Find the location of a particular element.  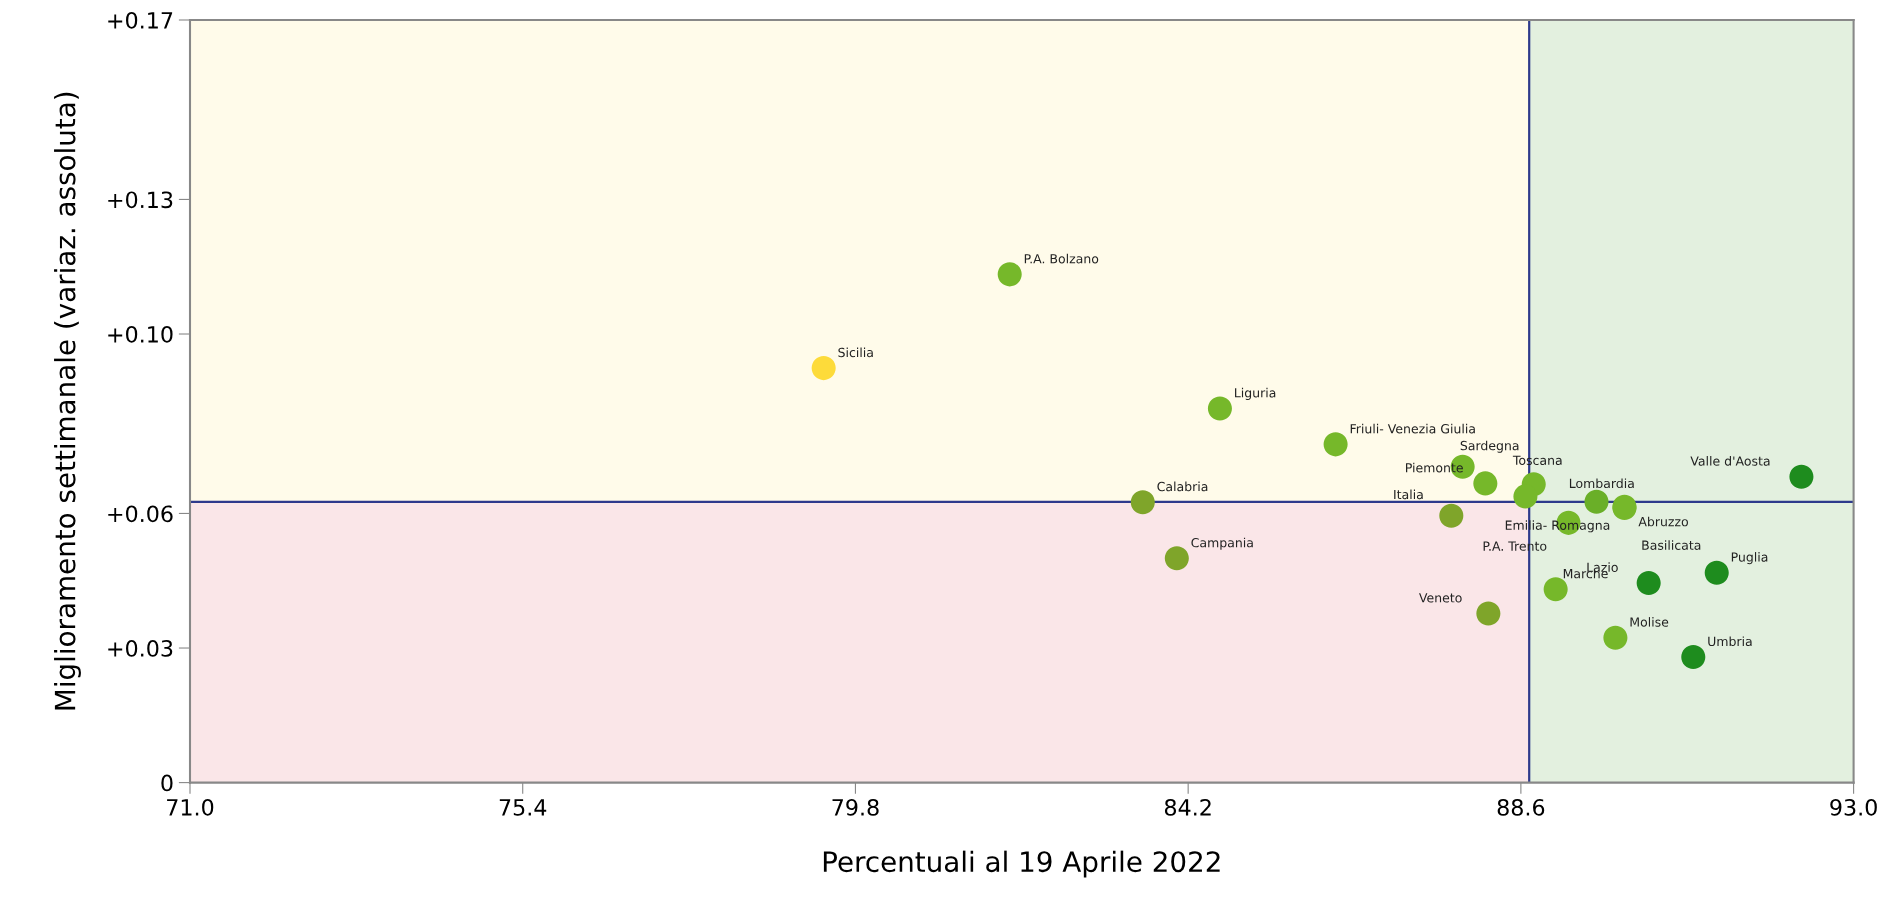

y-tick-label: +0.06 is located at coordinates (140, 514).